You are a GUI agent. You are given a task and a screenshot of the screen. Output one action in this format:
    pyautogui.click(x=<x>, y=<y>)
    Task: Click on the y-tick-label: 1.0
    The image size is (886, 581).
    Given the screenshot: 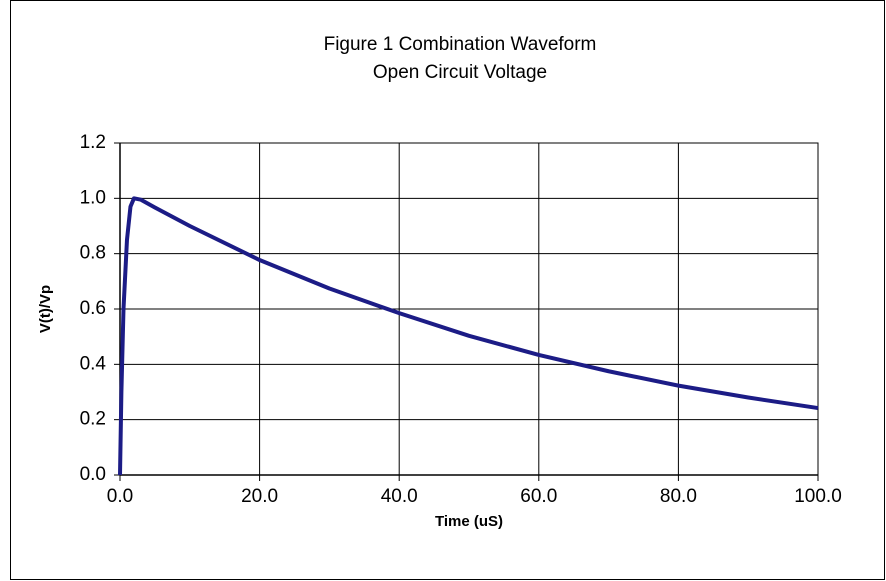 What is the action you would take?
    pyautogui.click(x=93, y=197)
    